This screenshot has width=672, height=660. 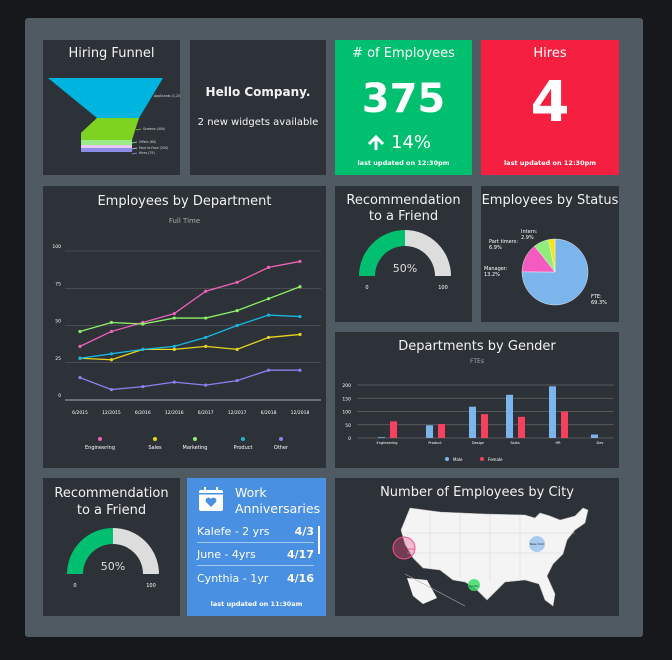 I want to click on widget-title: Recommendation to a Friend, so click(x=403, y=208).